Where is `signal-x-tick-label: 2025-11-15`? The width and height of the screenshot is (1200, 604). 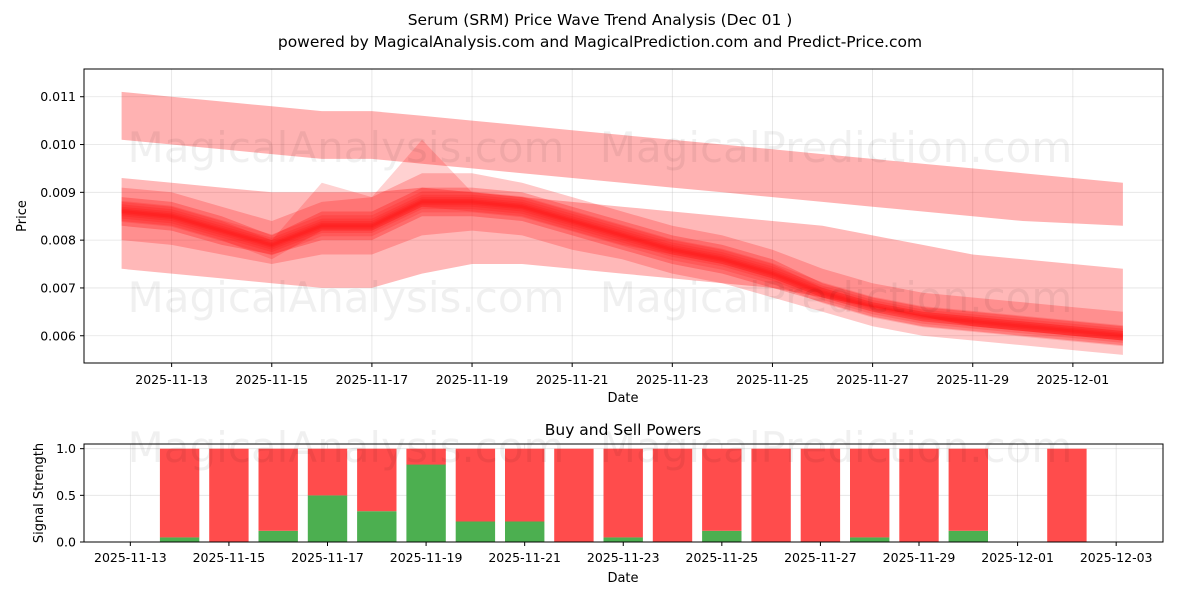
signal-x-tick-label: 2025-11-15 is located at coordinates (229, 557).